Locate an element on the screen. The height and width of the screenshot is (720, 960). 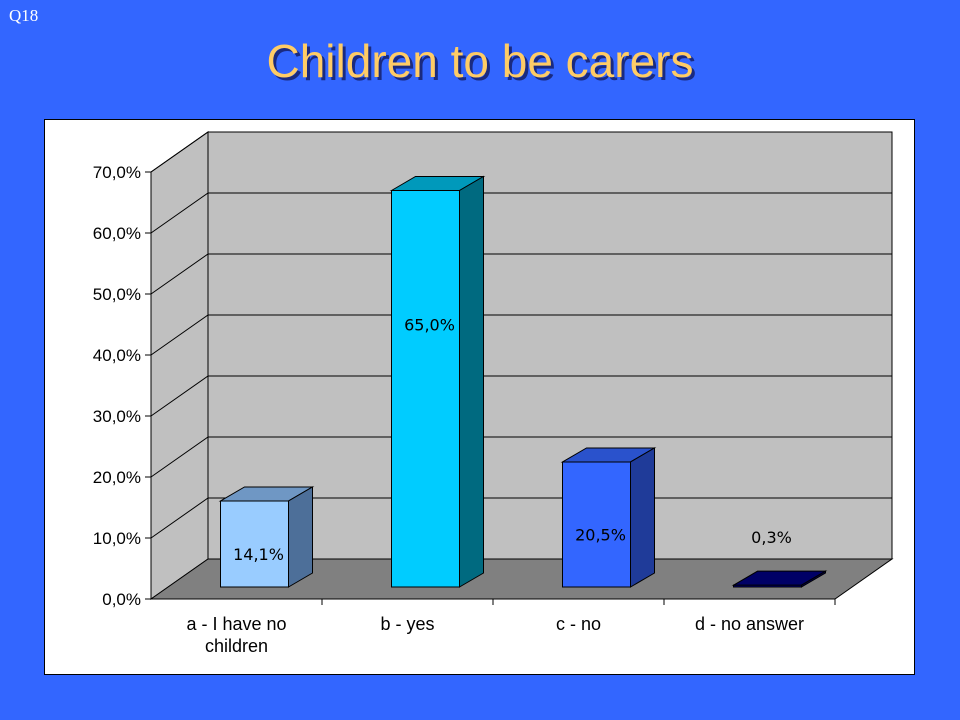
slide-label: Q18 is located at coordinates (24, 15).